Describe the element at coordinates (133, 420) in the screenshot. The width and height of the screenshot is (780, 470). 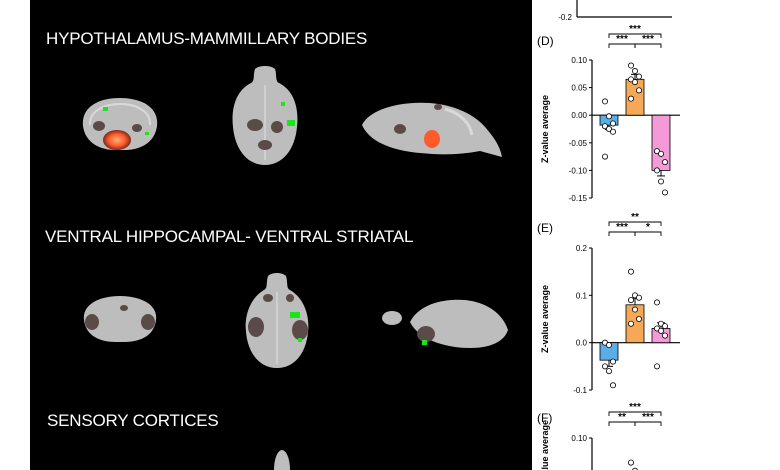
I see `section-title-sensory-cortices: SENSORY CORTICES` at that location.